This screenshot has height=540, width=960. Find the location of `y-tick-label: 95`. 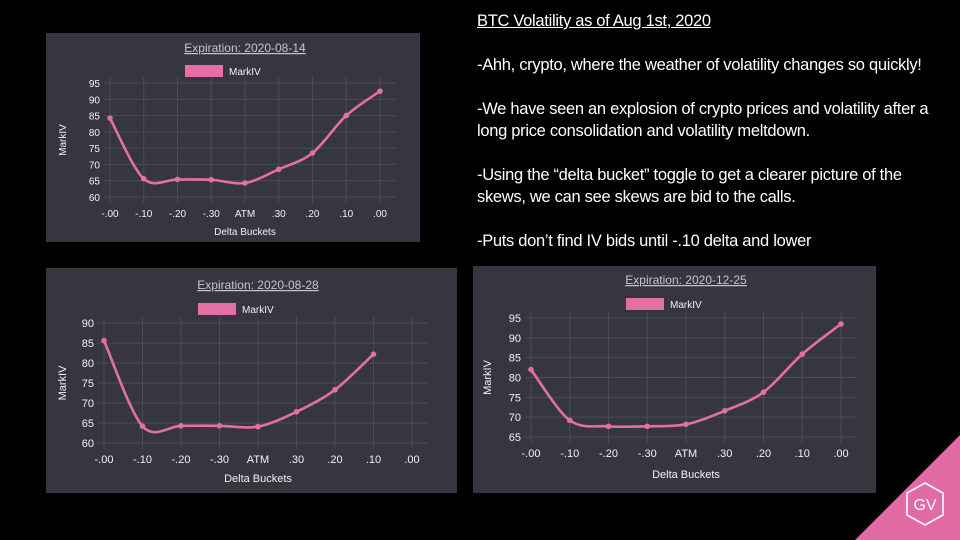

y-tick-label: 95 is located at coordinates (95, 84).